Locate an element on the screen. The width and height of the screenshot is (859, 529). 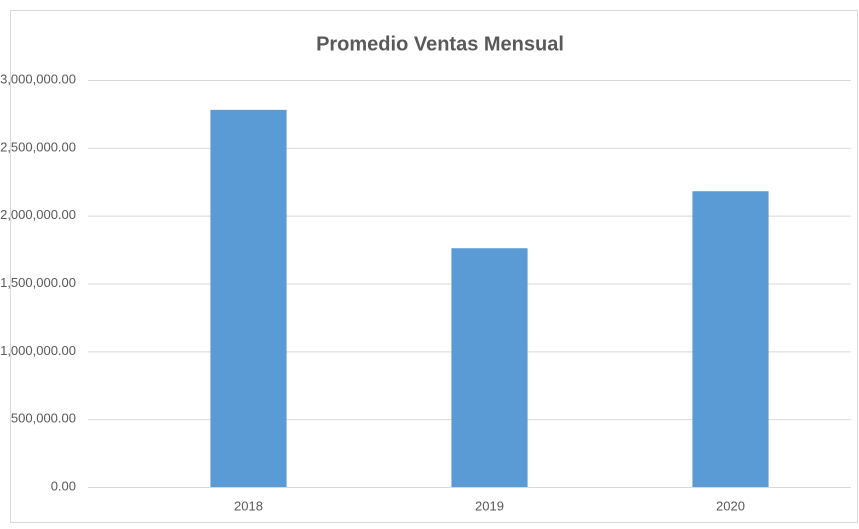
y-tick-label: 500,000.00 is located at coordinates (43, 418).